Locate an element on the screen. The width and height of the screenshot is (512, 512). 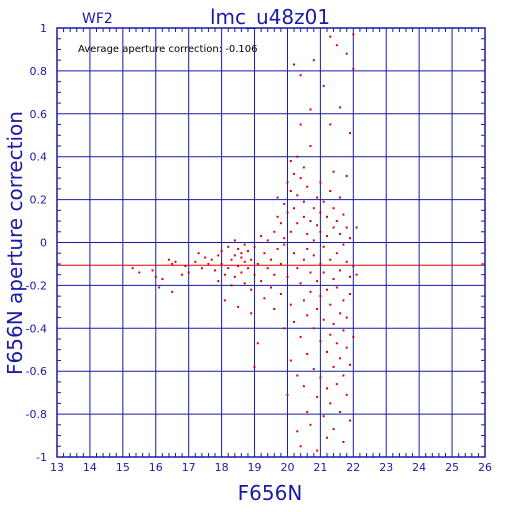
x-tick-label: 22 is located at coordinates (353, 467).